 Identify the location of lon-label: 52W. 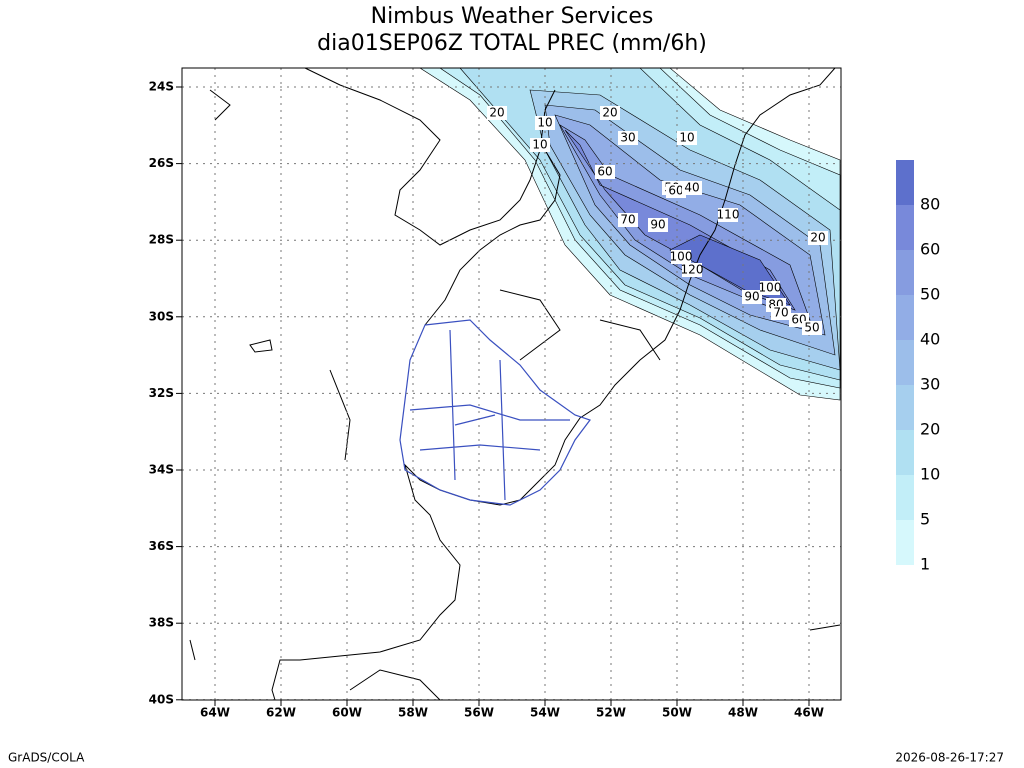
(611, 713).